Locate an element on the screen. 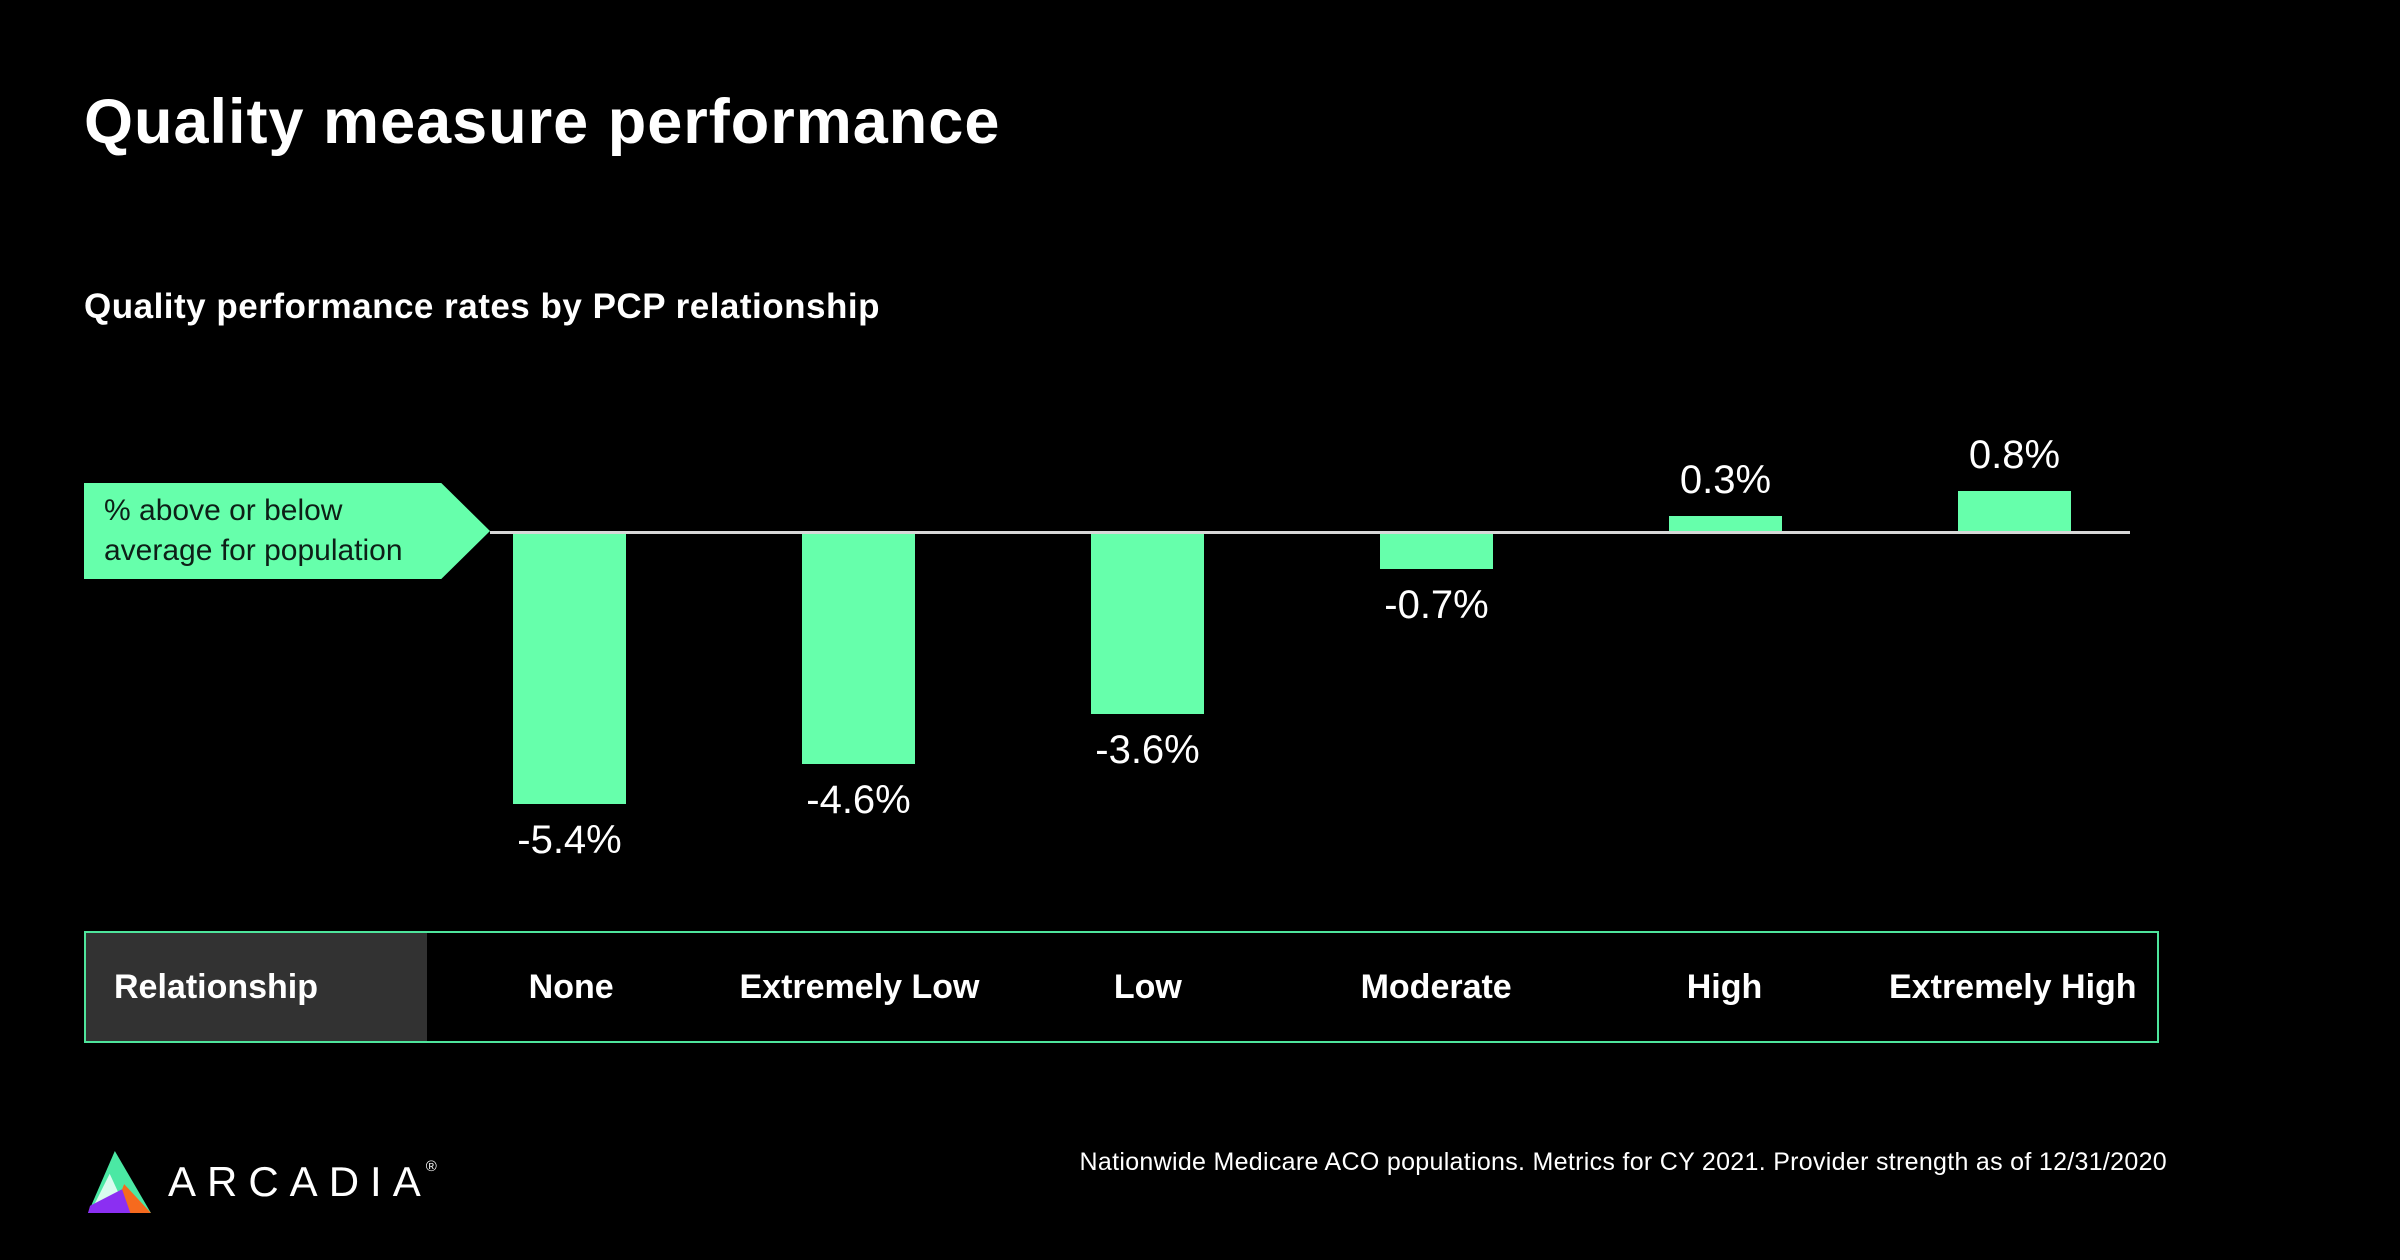 This screenshot has height=1260, width=2400. table-cell-extremely-low: Extremely Low is located at coordinates (859, 986).